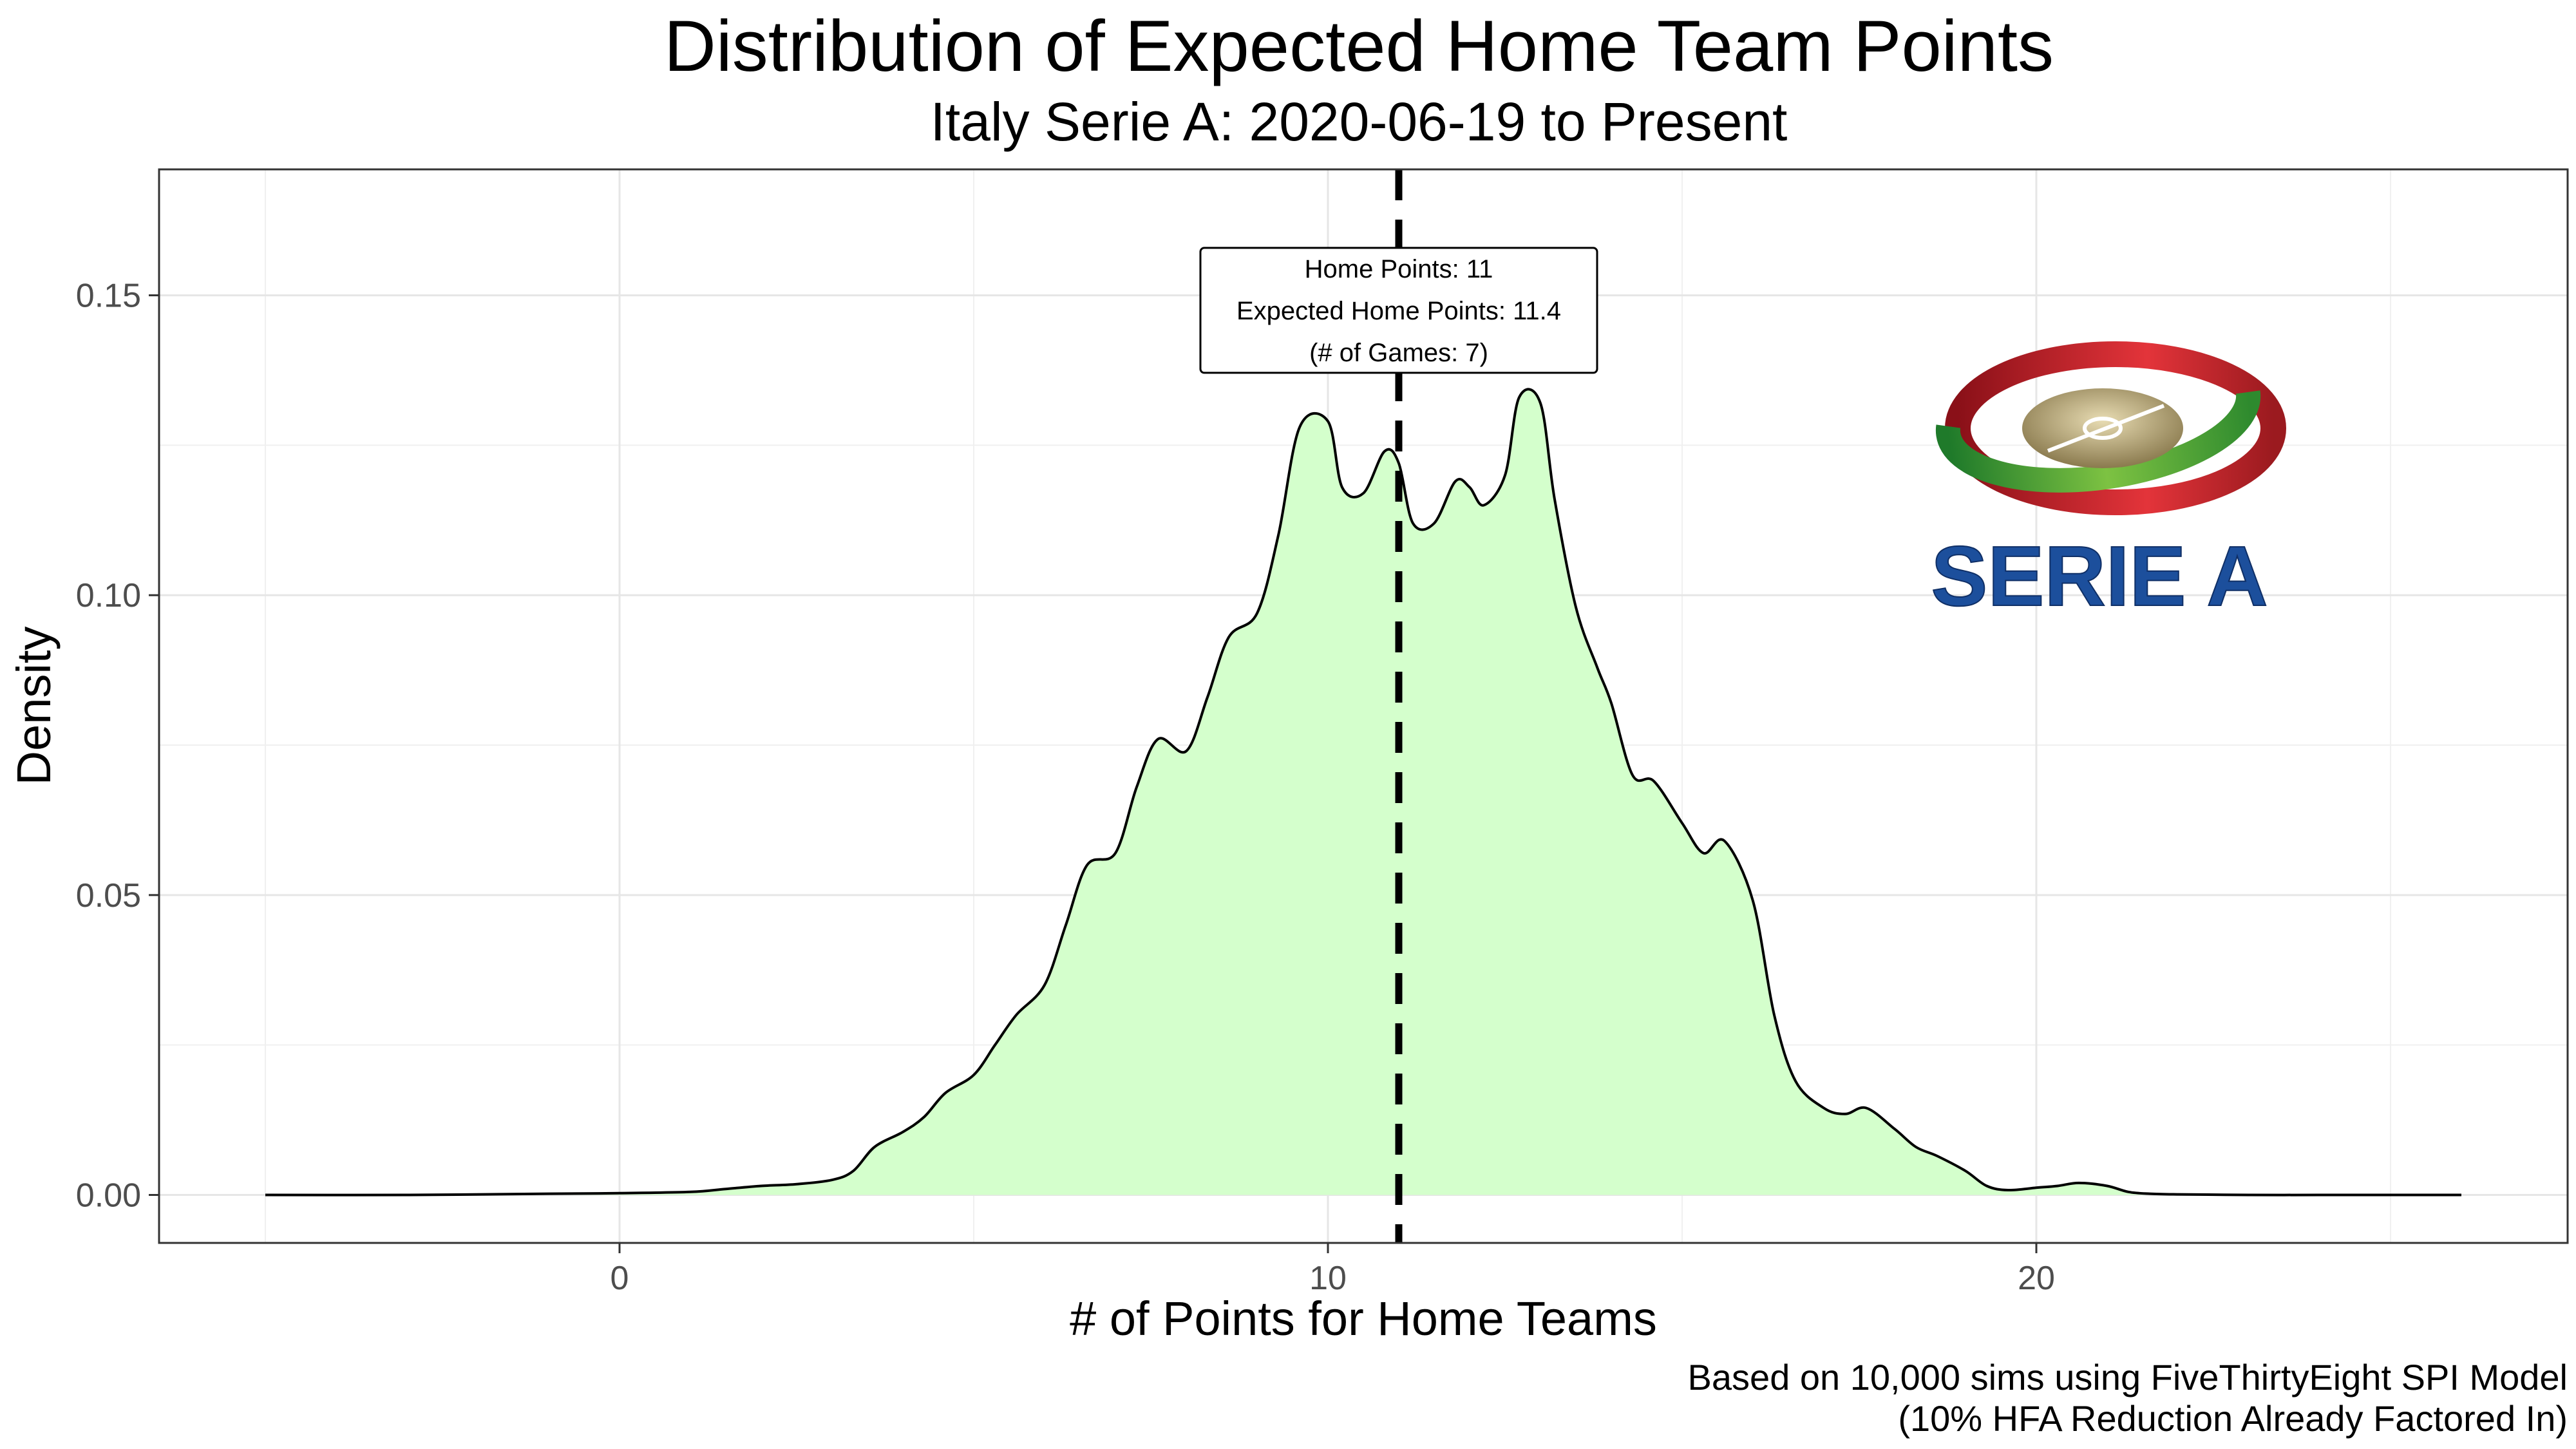  I want to click on annotation-line: (# of Games: 7), so click(1399, 353).